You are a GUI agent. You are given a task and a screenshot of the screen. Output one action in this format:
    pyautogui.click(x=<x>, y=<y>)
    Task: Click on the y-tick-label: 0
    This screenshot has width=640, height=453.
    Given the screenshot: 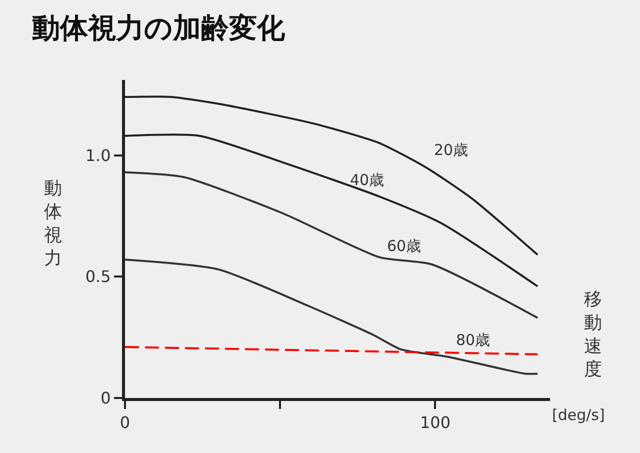 What is the action you would take?
    pyautogui.click(x=105, y=398)
    